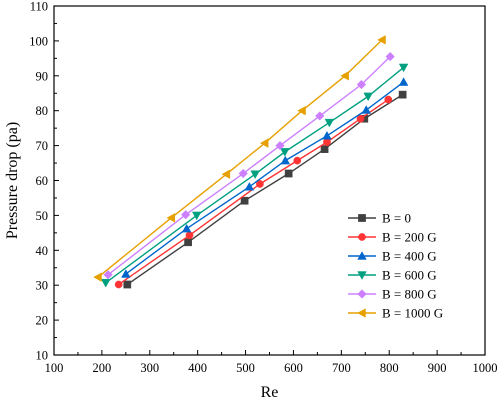  What do you see at coordinates (42, 76) in the screenshot?
I see `y-tick-label: 90` at bounding box center [42, 76].